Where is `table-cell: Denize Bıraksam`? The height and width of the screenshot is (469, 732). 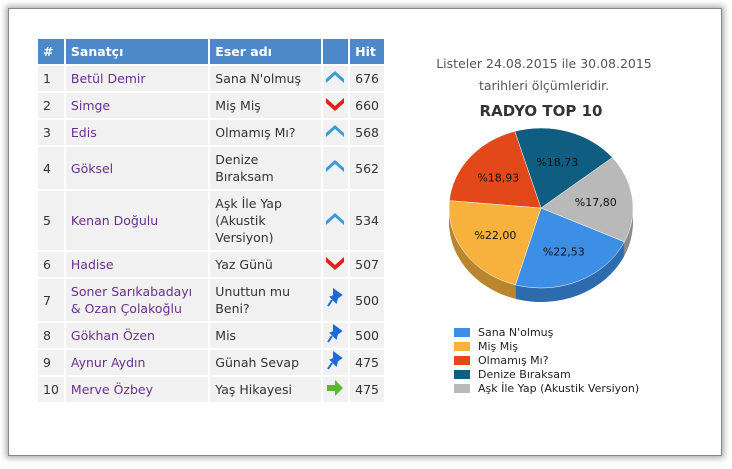 table-cell: Denize Bıraksam is located at coordinates (266, 168).